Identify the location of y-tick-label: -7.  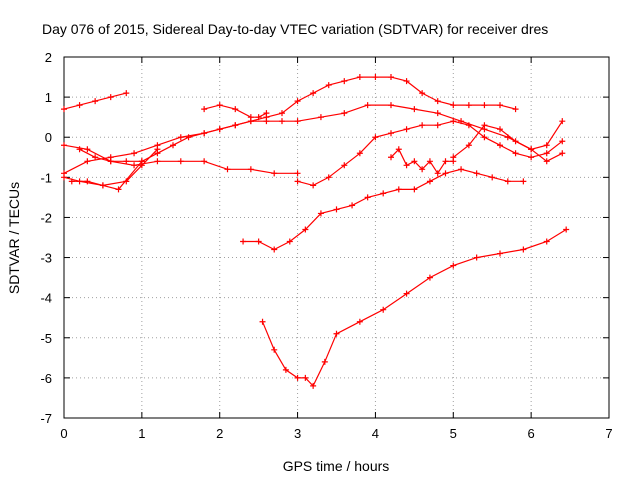
(46, 418).